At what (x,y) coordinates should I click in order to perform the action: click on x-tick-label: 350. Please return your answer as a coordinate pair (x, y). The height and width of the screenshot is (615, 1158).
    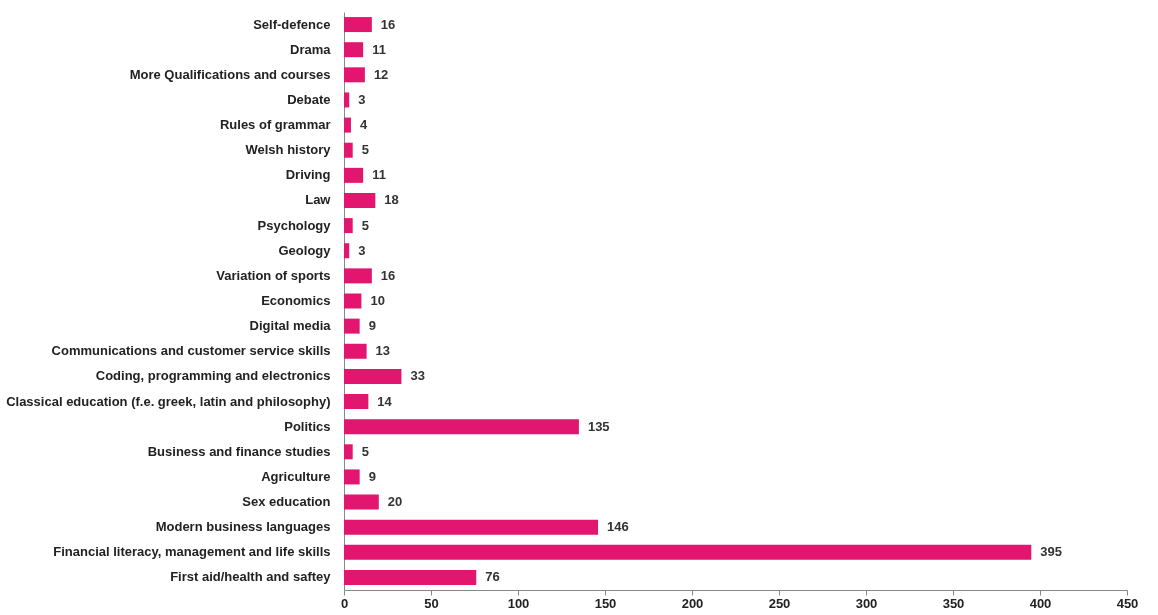
    Looking at the image, I should click on (953, 603).